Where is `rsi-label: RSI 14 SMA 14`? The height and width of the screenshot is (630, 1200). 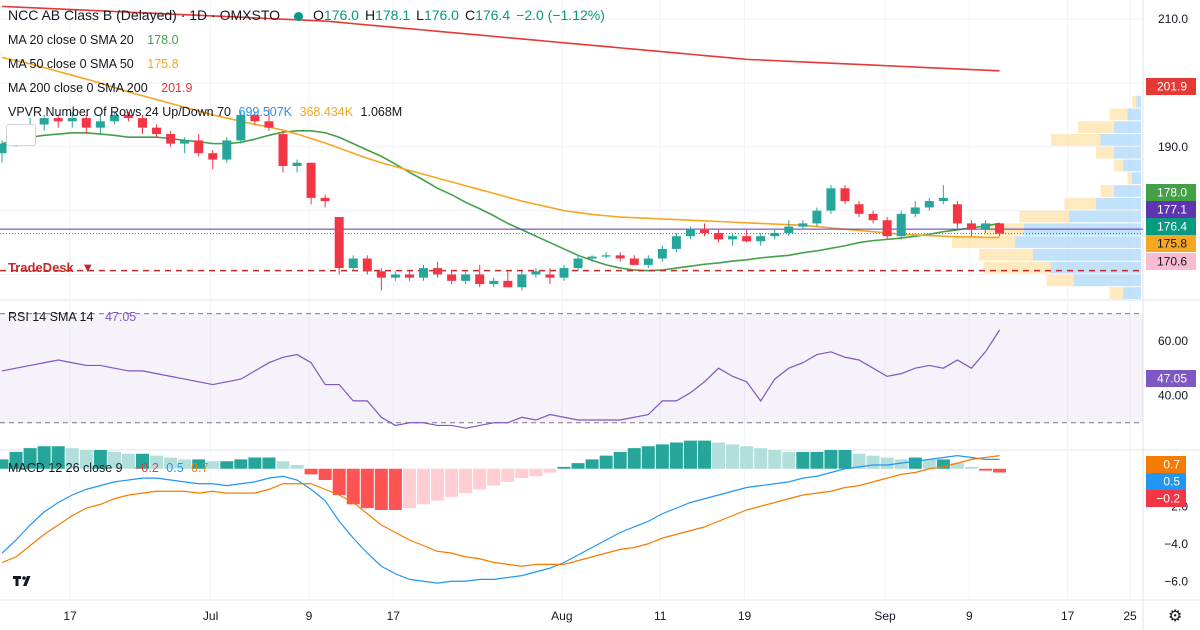 rsi-label: RSI 14 SMA 14 is located at coordinates (51, 317).